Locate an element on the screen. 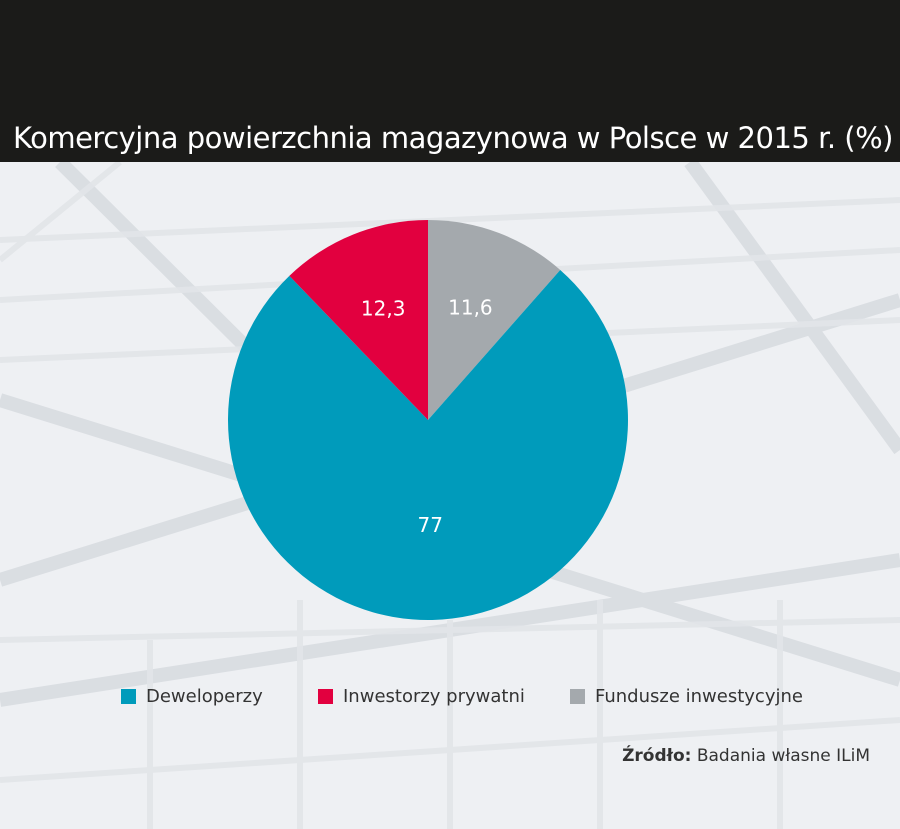 The height and width of the screenshot is (829, 900). legend-item-fundusze: Fundusze inwestycyjne is located at coordinates (686, 696).